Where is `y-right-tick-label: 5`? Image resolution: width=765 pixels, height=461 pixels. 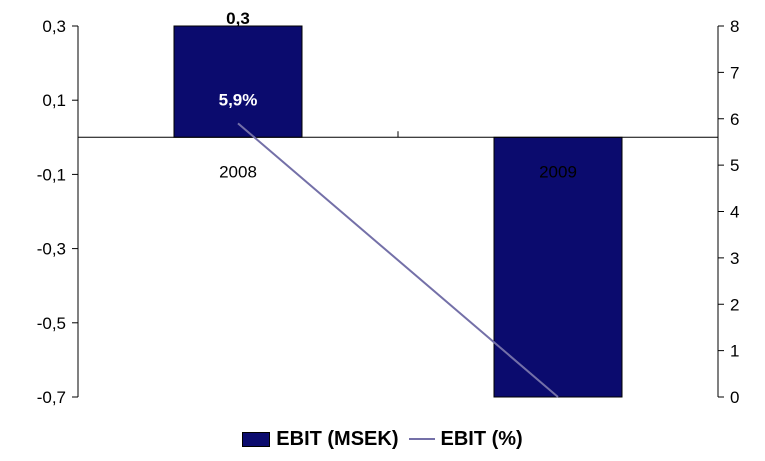
y-right-tick-label: 5 is located at coordinates (734, 165).